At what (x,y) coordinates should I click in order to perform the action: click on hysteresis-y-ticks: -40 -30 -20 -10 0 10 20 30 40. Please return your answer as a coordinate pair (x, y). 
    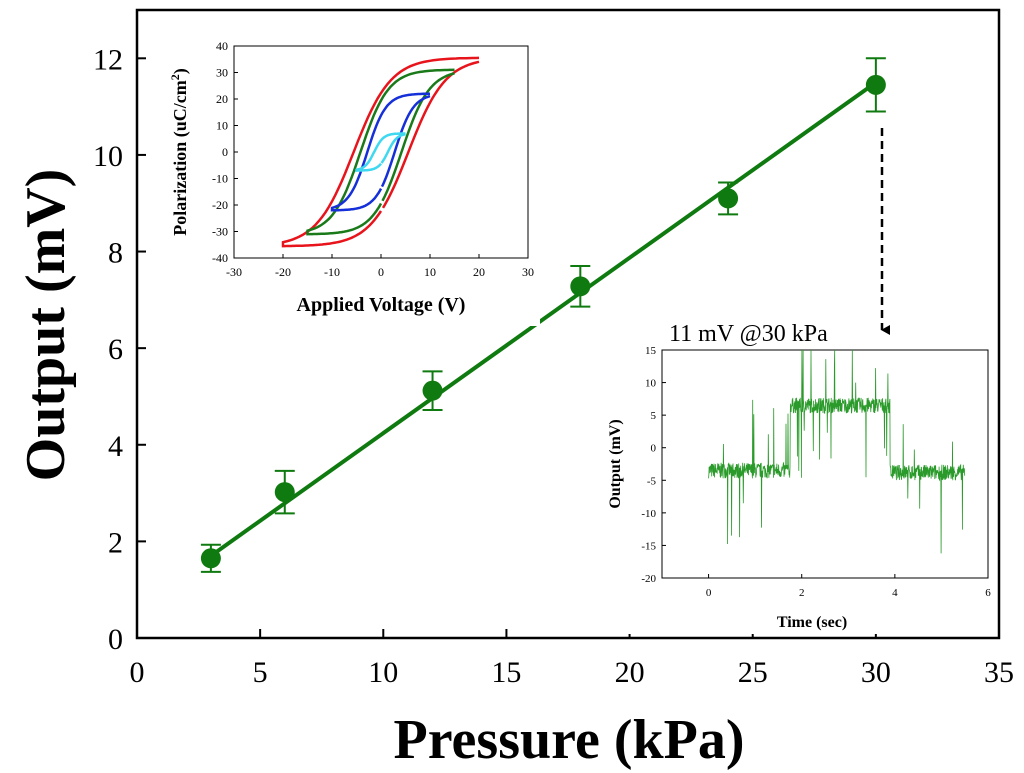
    Looking at the image, I should click on (225, 152).